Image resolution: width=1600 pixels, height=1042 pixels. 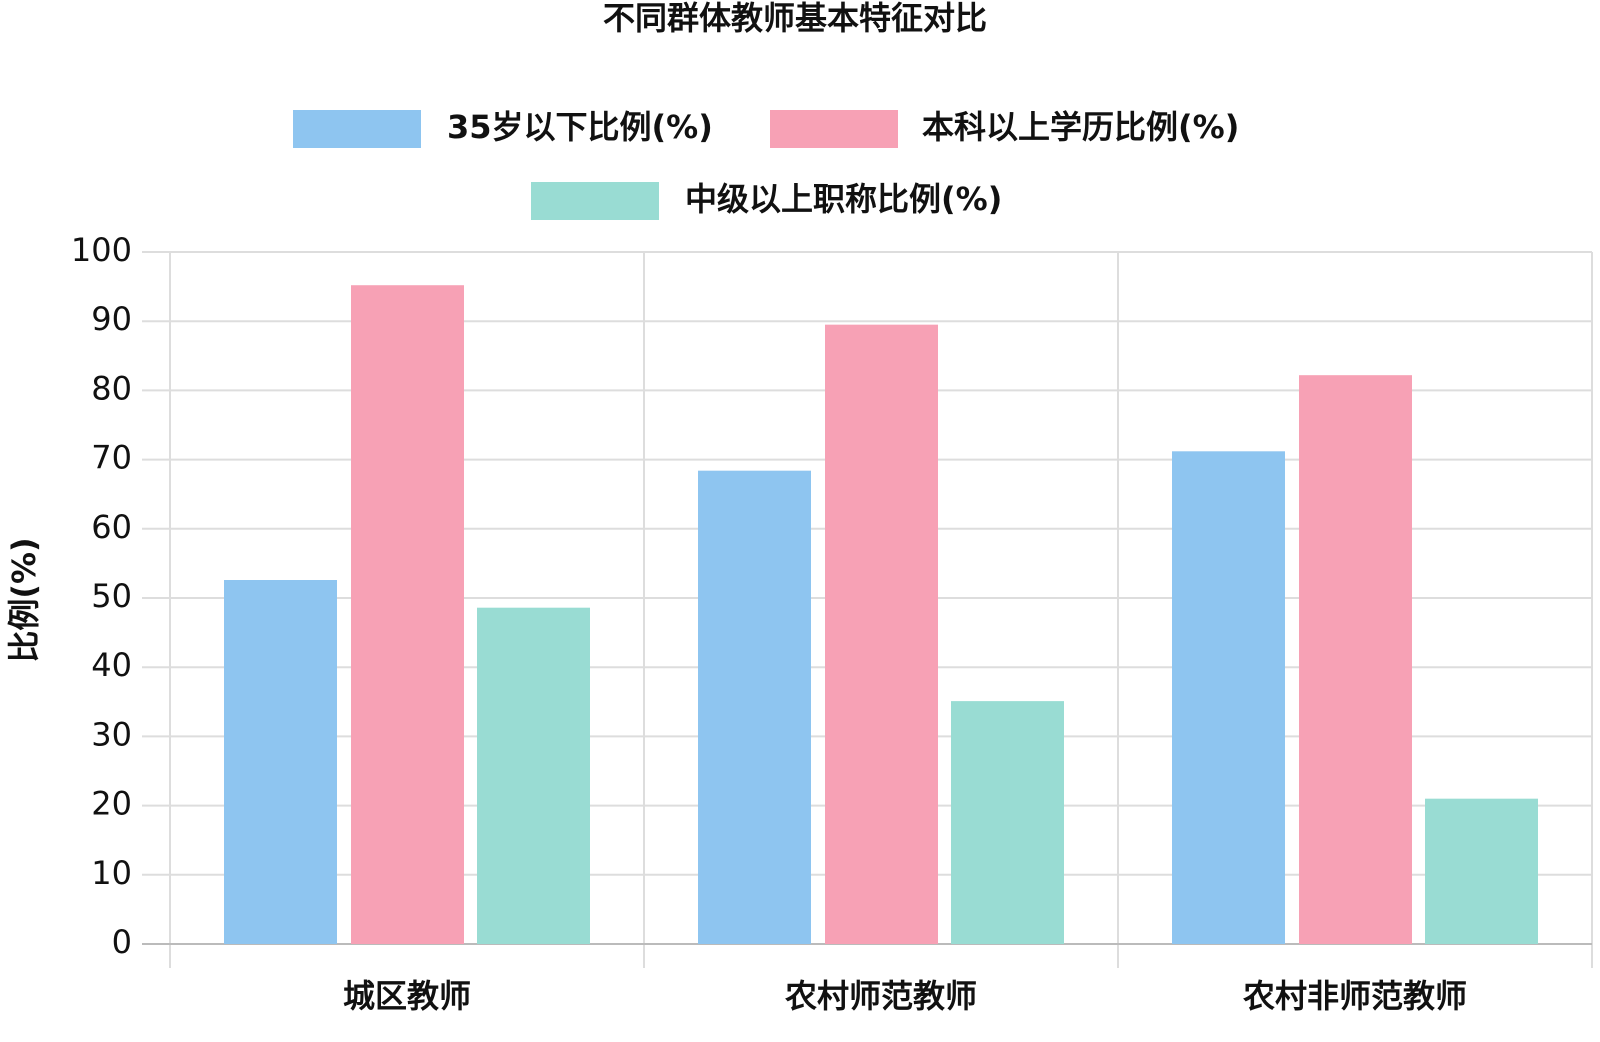 I want to click on y-tick-label: 100, so click(x=101, y=250).